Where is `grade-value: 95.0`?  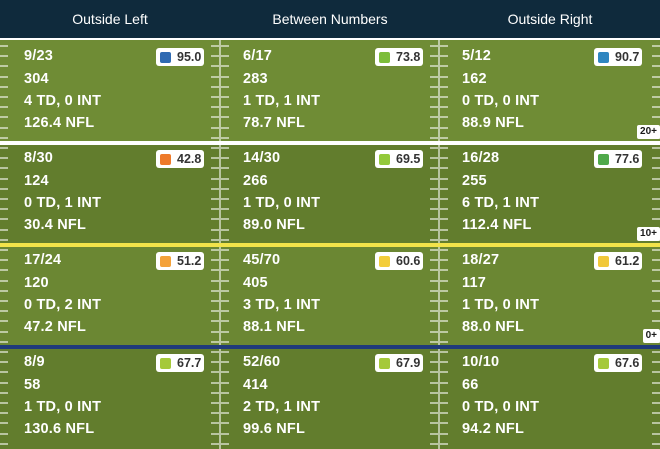 grade-value: 95.0 is located at coordinates (189, 57).